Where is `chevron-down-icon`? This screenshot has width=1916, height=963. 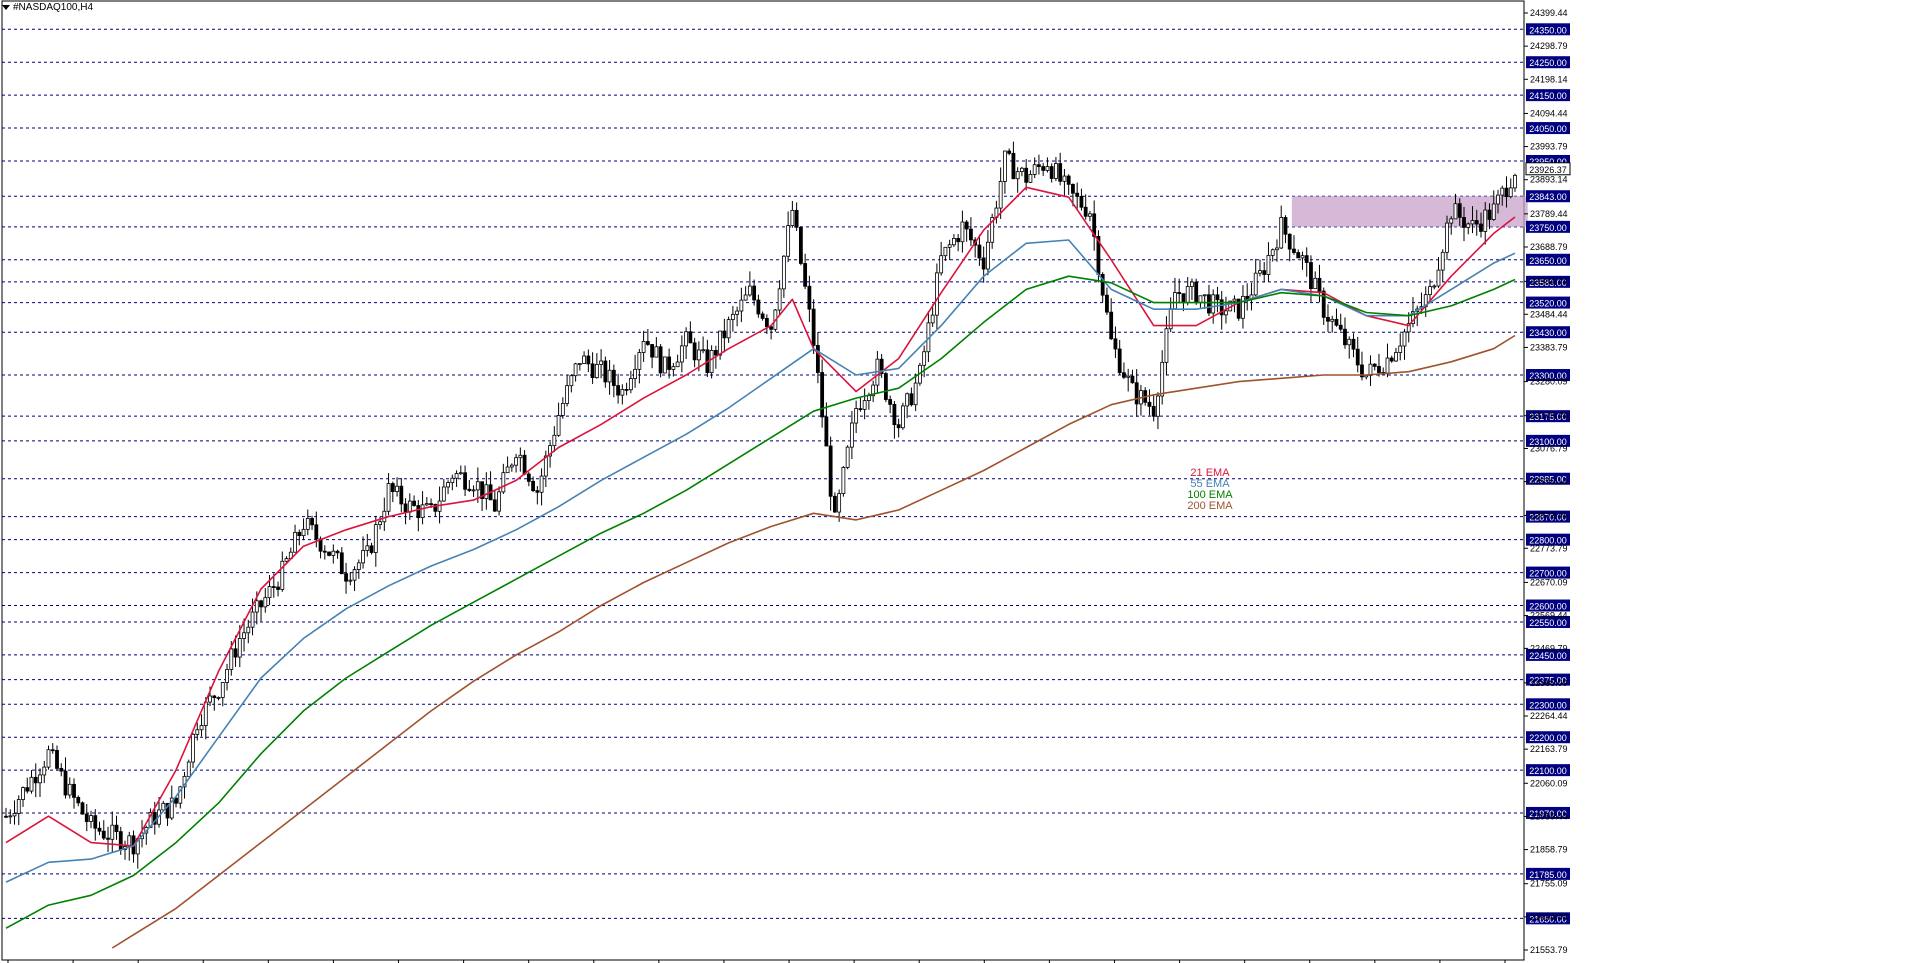
chevron-down-icon is located at coordinates (6, 7).